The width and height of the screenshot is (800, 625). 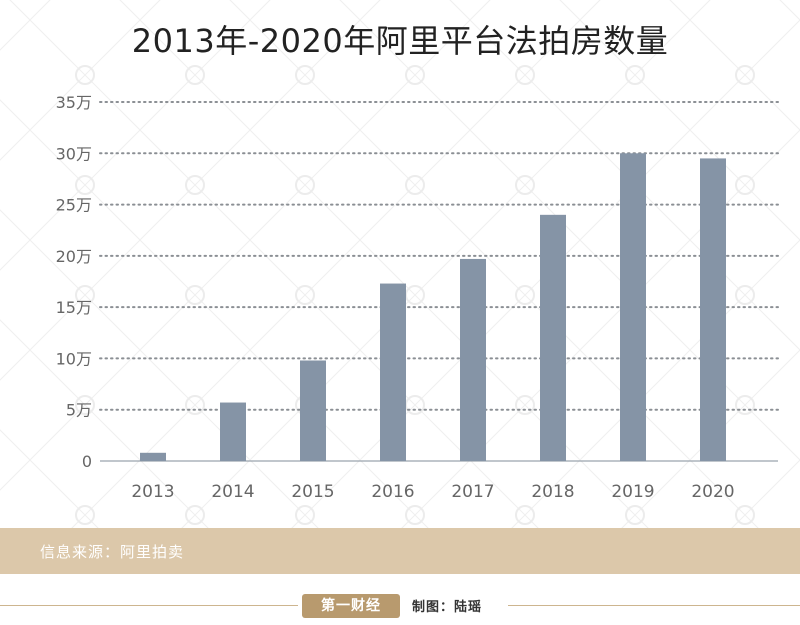 What do you see at coordinates (351, 606) in the screenshot?
I see `publisher-logo: 第一财经` at bounding box center [351, 606].